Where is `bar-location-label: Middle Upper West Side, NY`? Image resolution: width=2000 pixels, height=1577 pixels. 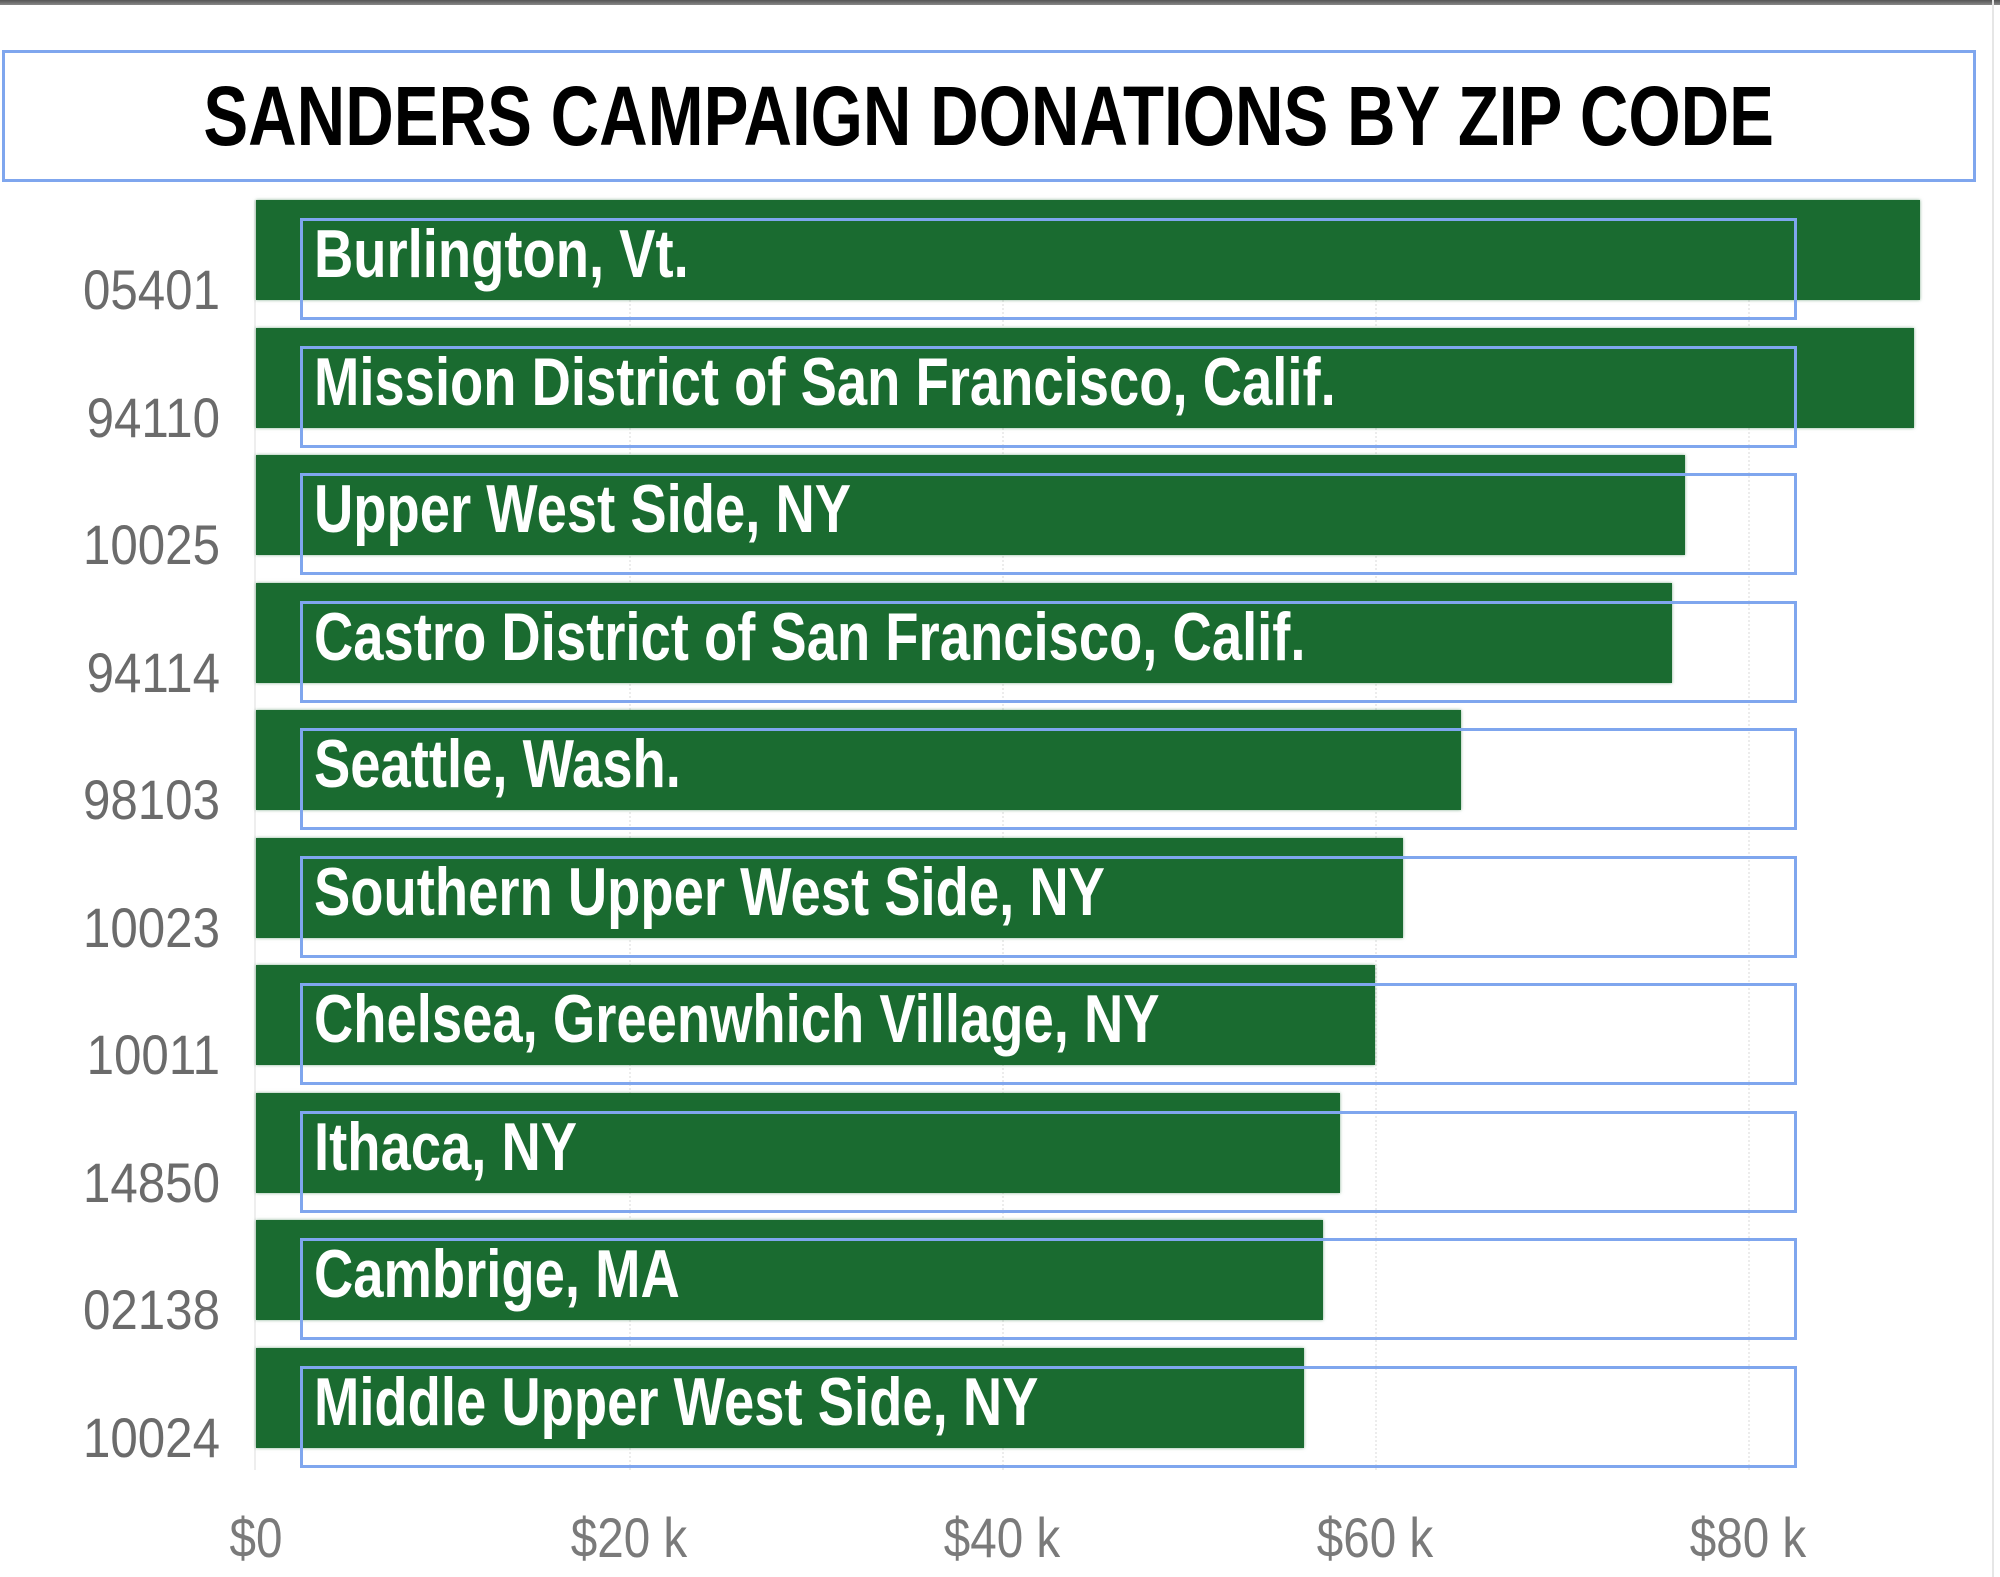 bar-location-label: Middle Upper West Side, NY is located at coordinates (676, 1401).